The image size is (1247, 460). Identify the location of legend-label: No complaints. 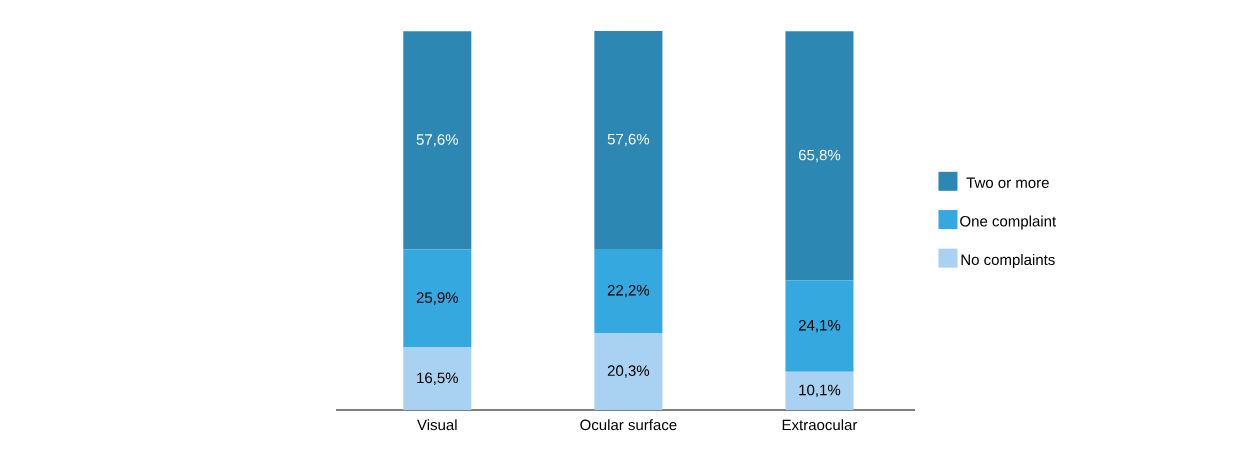
(1008, 261).